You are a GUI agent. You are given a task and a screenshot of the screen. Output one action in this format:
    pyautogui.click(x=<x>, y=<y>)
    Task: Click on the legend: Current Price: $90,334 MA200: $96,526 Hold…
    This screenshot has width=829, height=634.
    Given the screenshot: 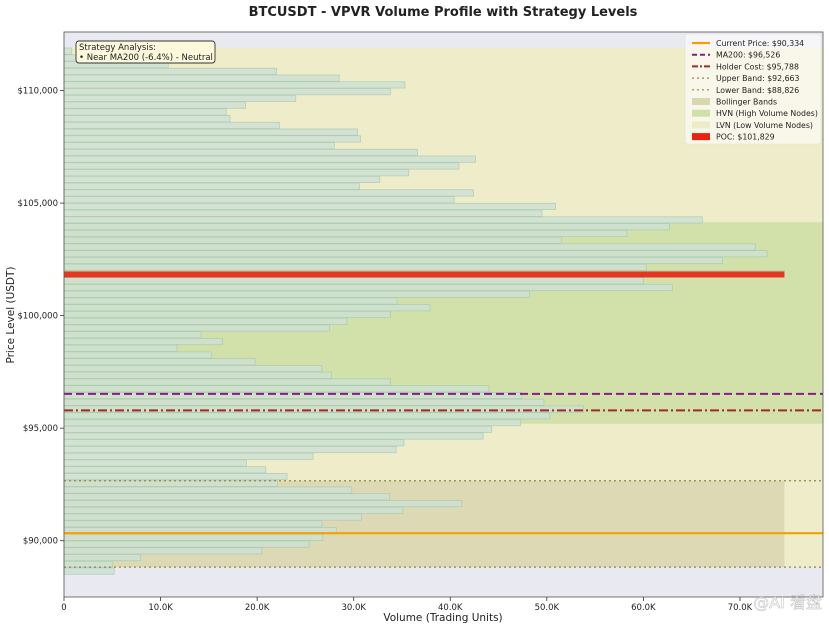 What is the action you would take?
    pyautogui.click(x=753, y=89)
    